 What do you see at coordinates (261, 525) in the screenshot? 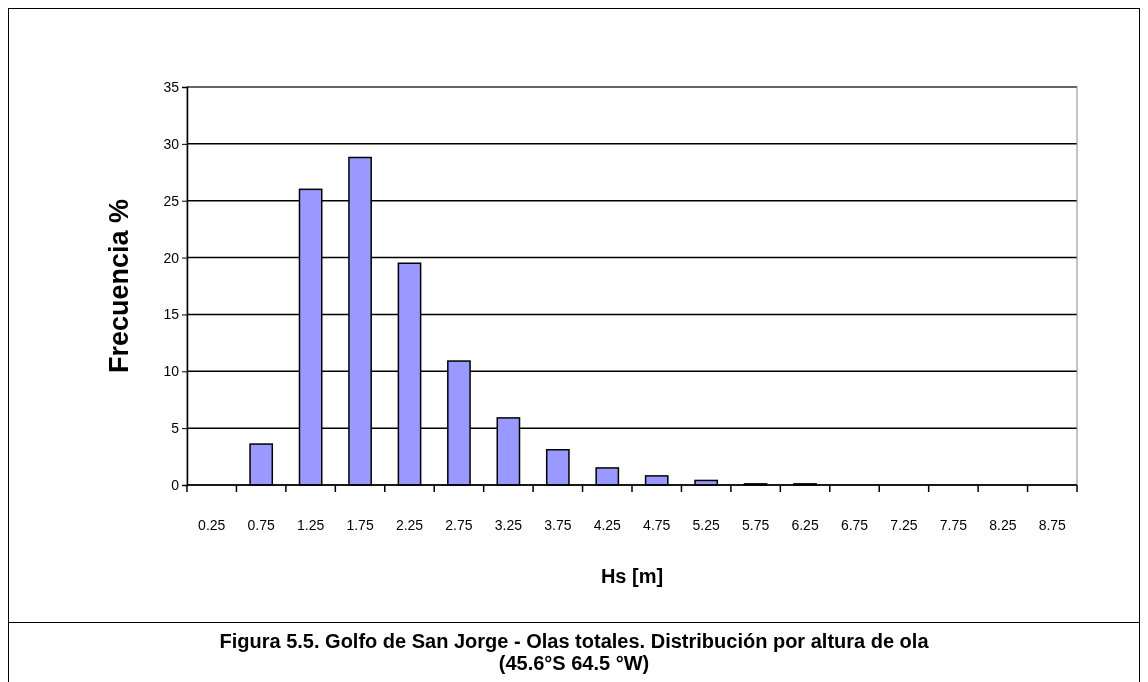
I see `x-tick-label: 0.75` at bounding box center [261, 525].